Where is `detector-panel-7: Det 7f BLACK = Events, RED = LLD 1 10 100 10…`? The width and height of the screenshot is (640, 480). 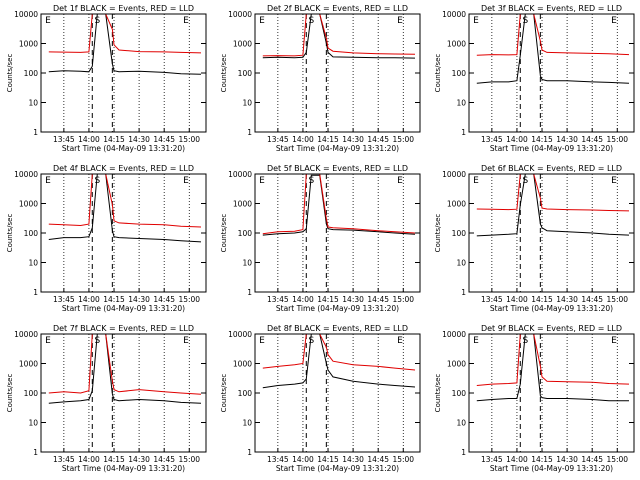
detector-panel-7: Det 7f BLACK = Events, RED = LLD 1 10 100 10… is located at coordinates (106, 398).